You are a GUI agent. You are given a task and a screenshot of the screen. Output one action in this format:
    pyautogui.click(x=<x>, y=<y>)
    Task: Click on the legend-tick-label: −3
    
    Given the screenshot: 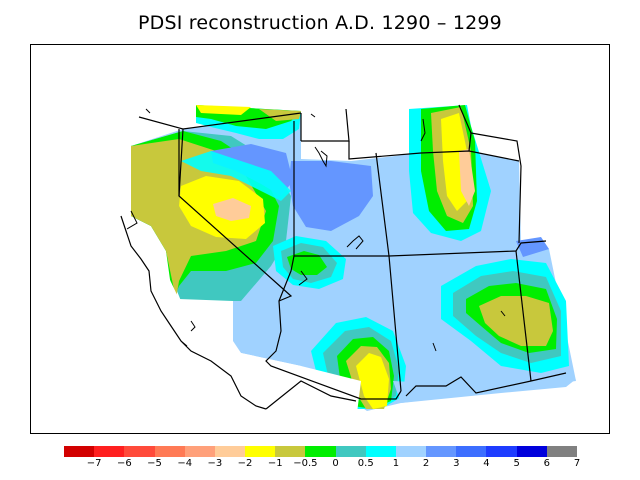 What is the action you would take?
    pyautogui.click(x=215, y=463)
    